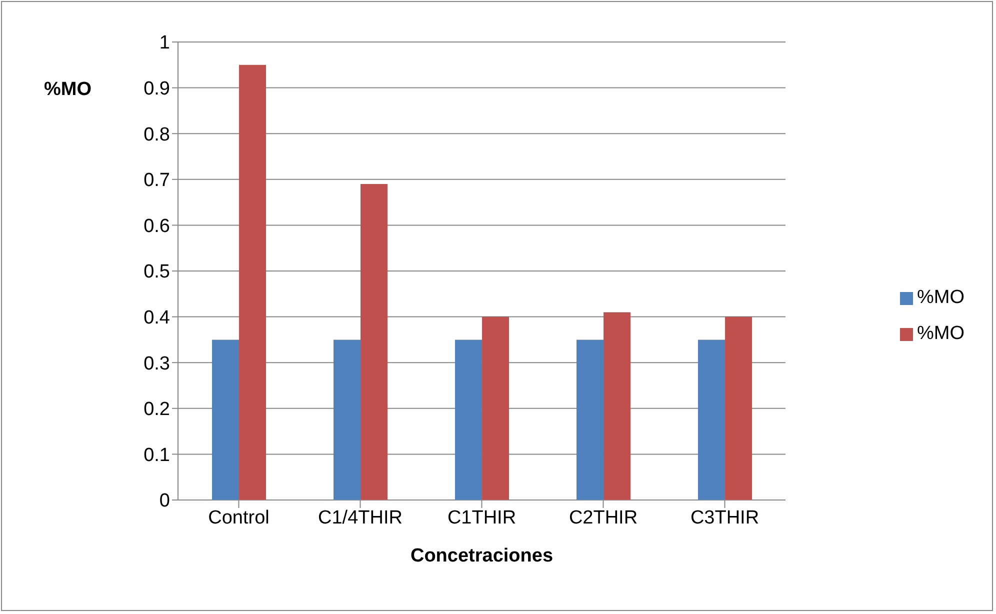  Describe the element at coordinates (164, 43) in the screenshot. I see `y-tick-label: 1` at that location.